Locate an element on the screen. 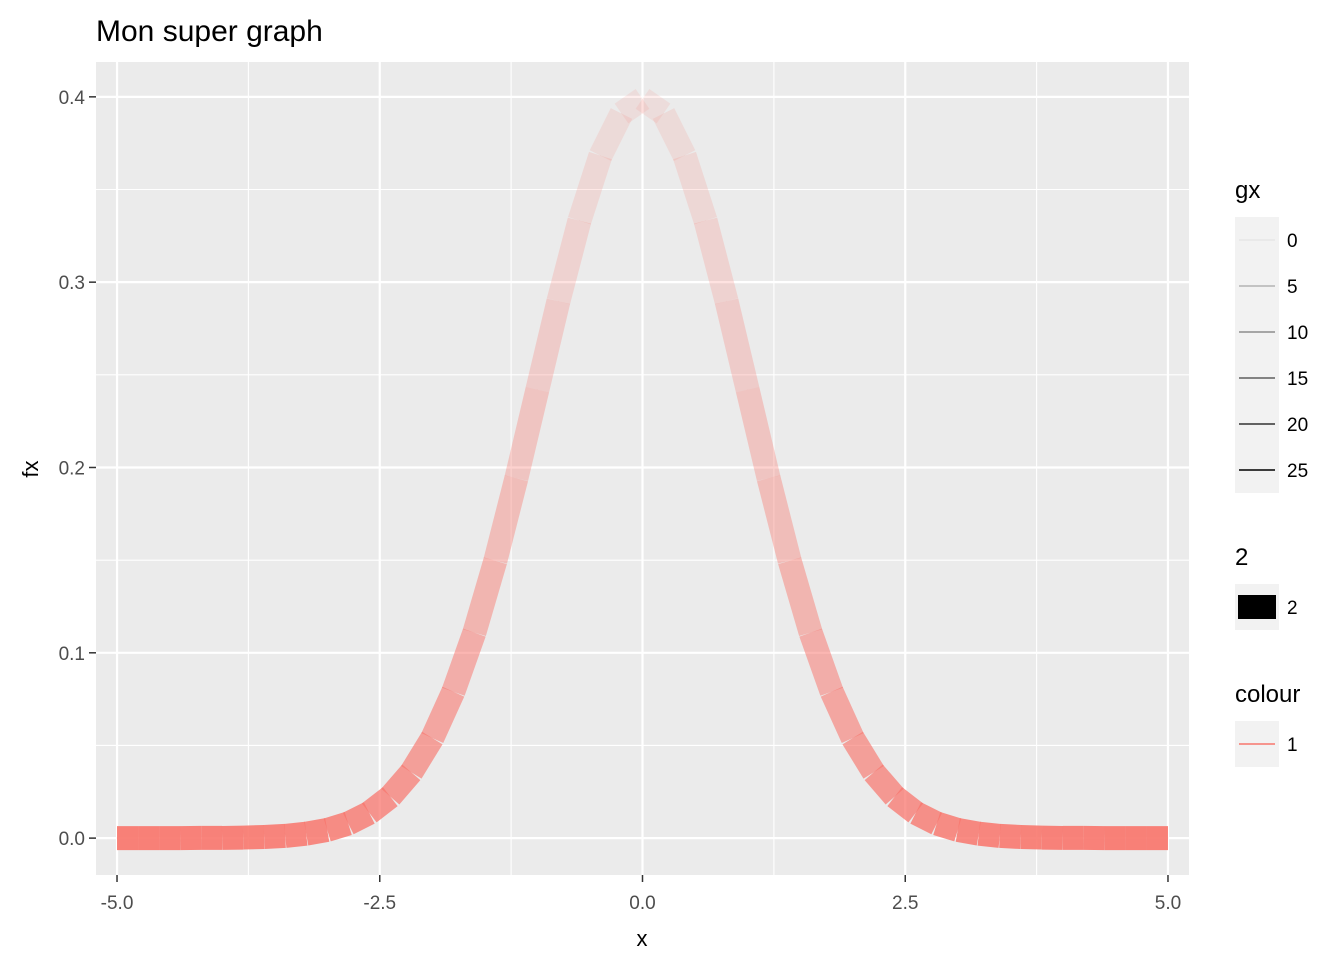  legend-label: 15 is located at coordinates (1297, 379).